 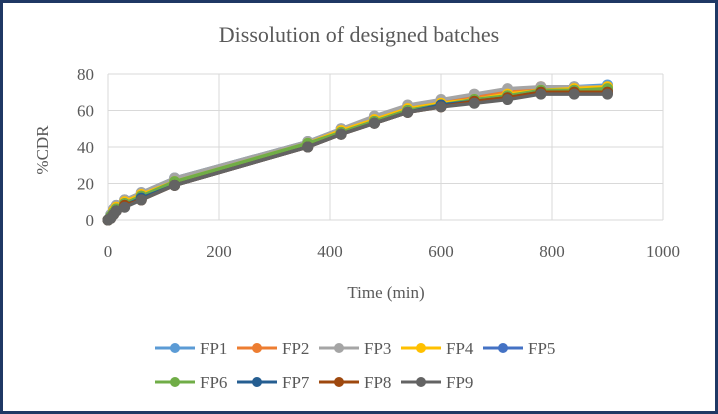 I want to click on legend-item-fp6: FP6, so click(x=191, y=382).